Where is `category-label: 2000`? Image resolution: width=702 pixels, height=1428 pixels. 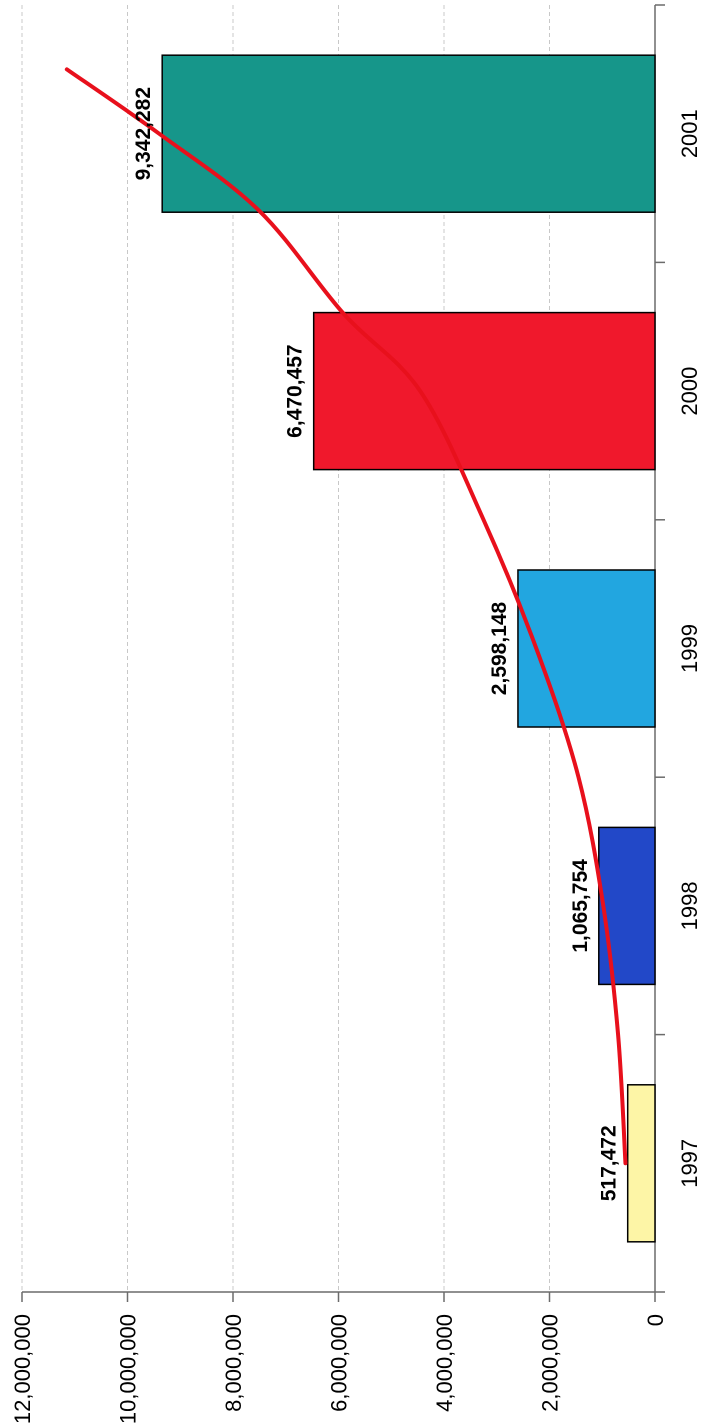
category-label: 2000 is located at coordinates (689, 391).